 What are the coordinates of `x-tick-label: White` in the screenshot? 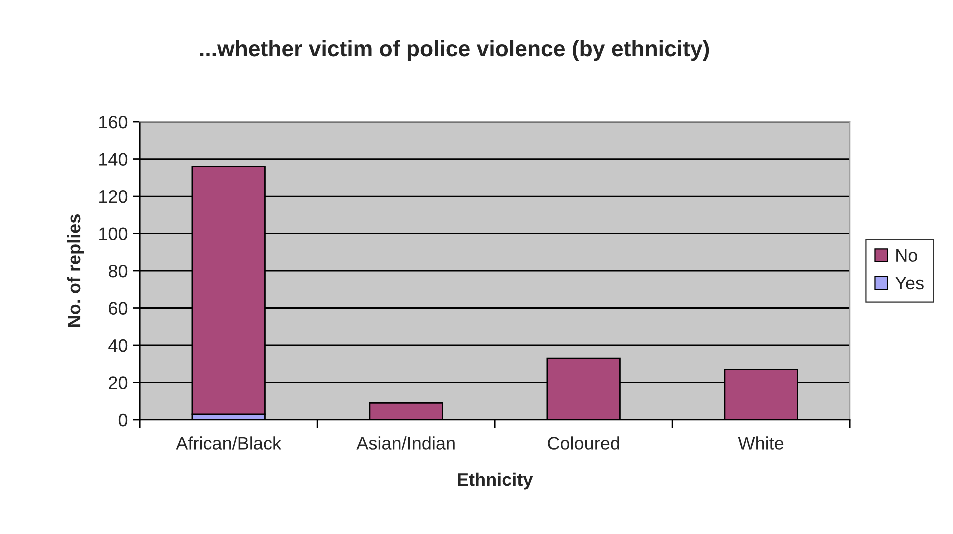 It's located at (761, 443).